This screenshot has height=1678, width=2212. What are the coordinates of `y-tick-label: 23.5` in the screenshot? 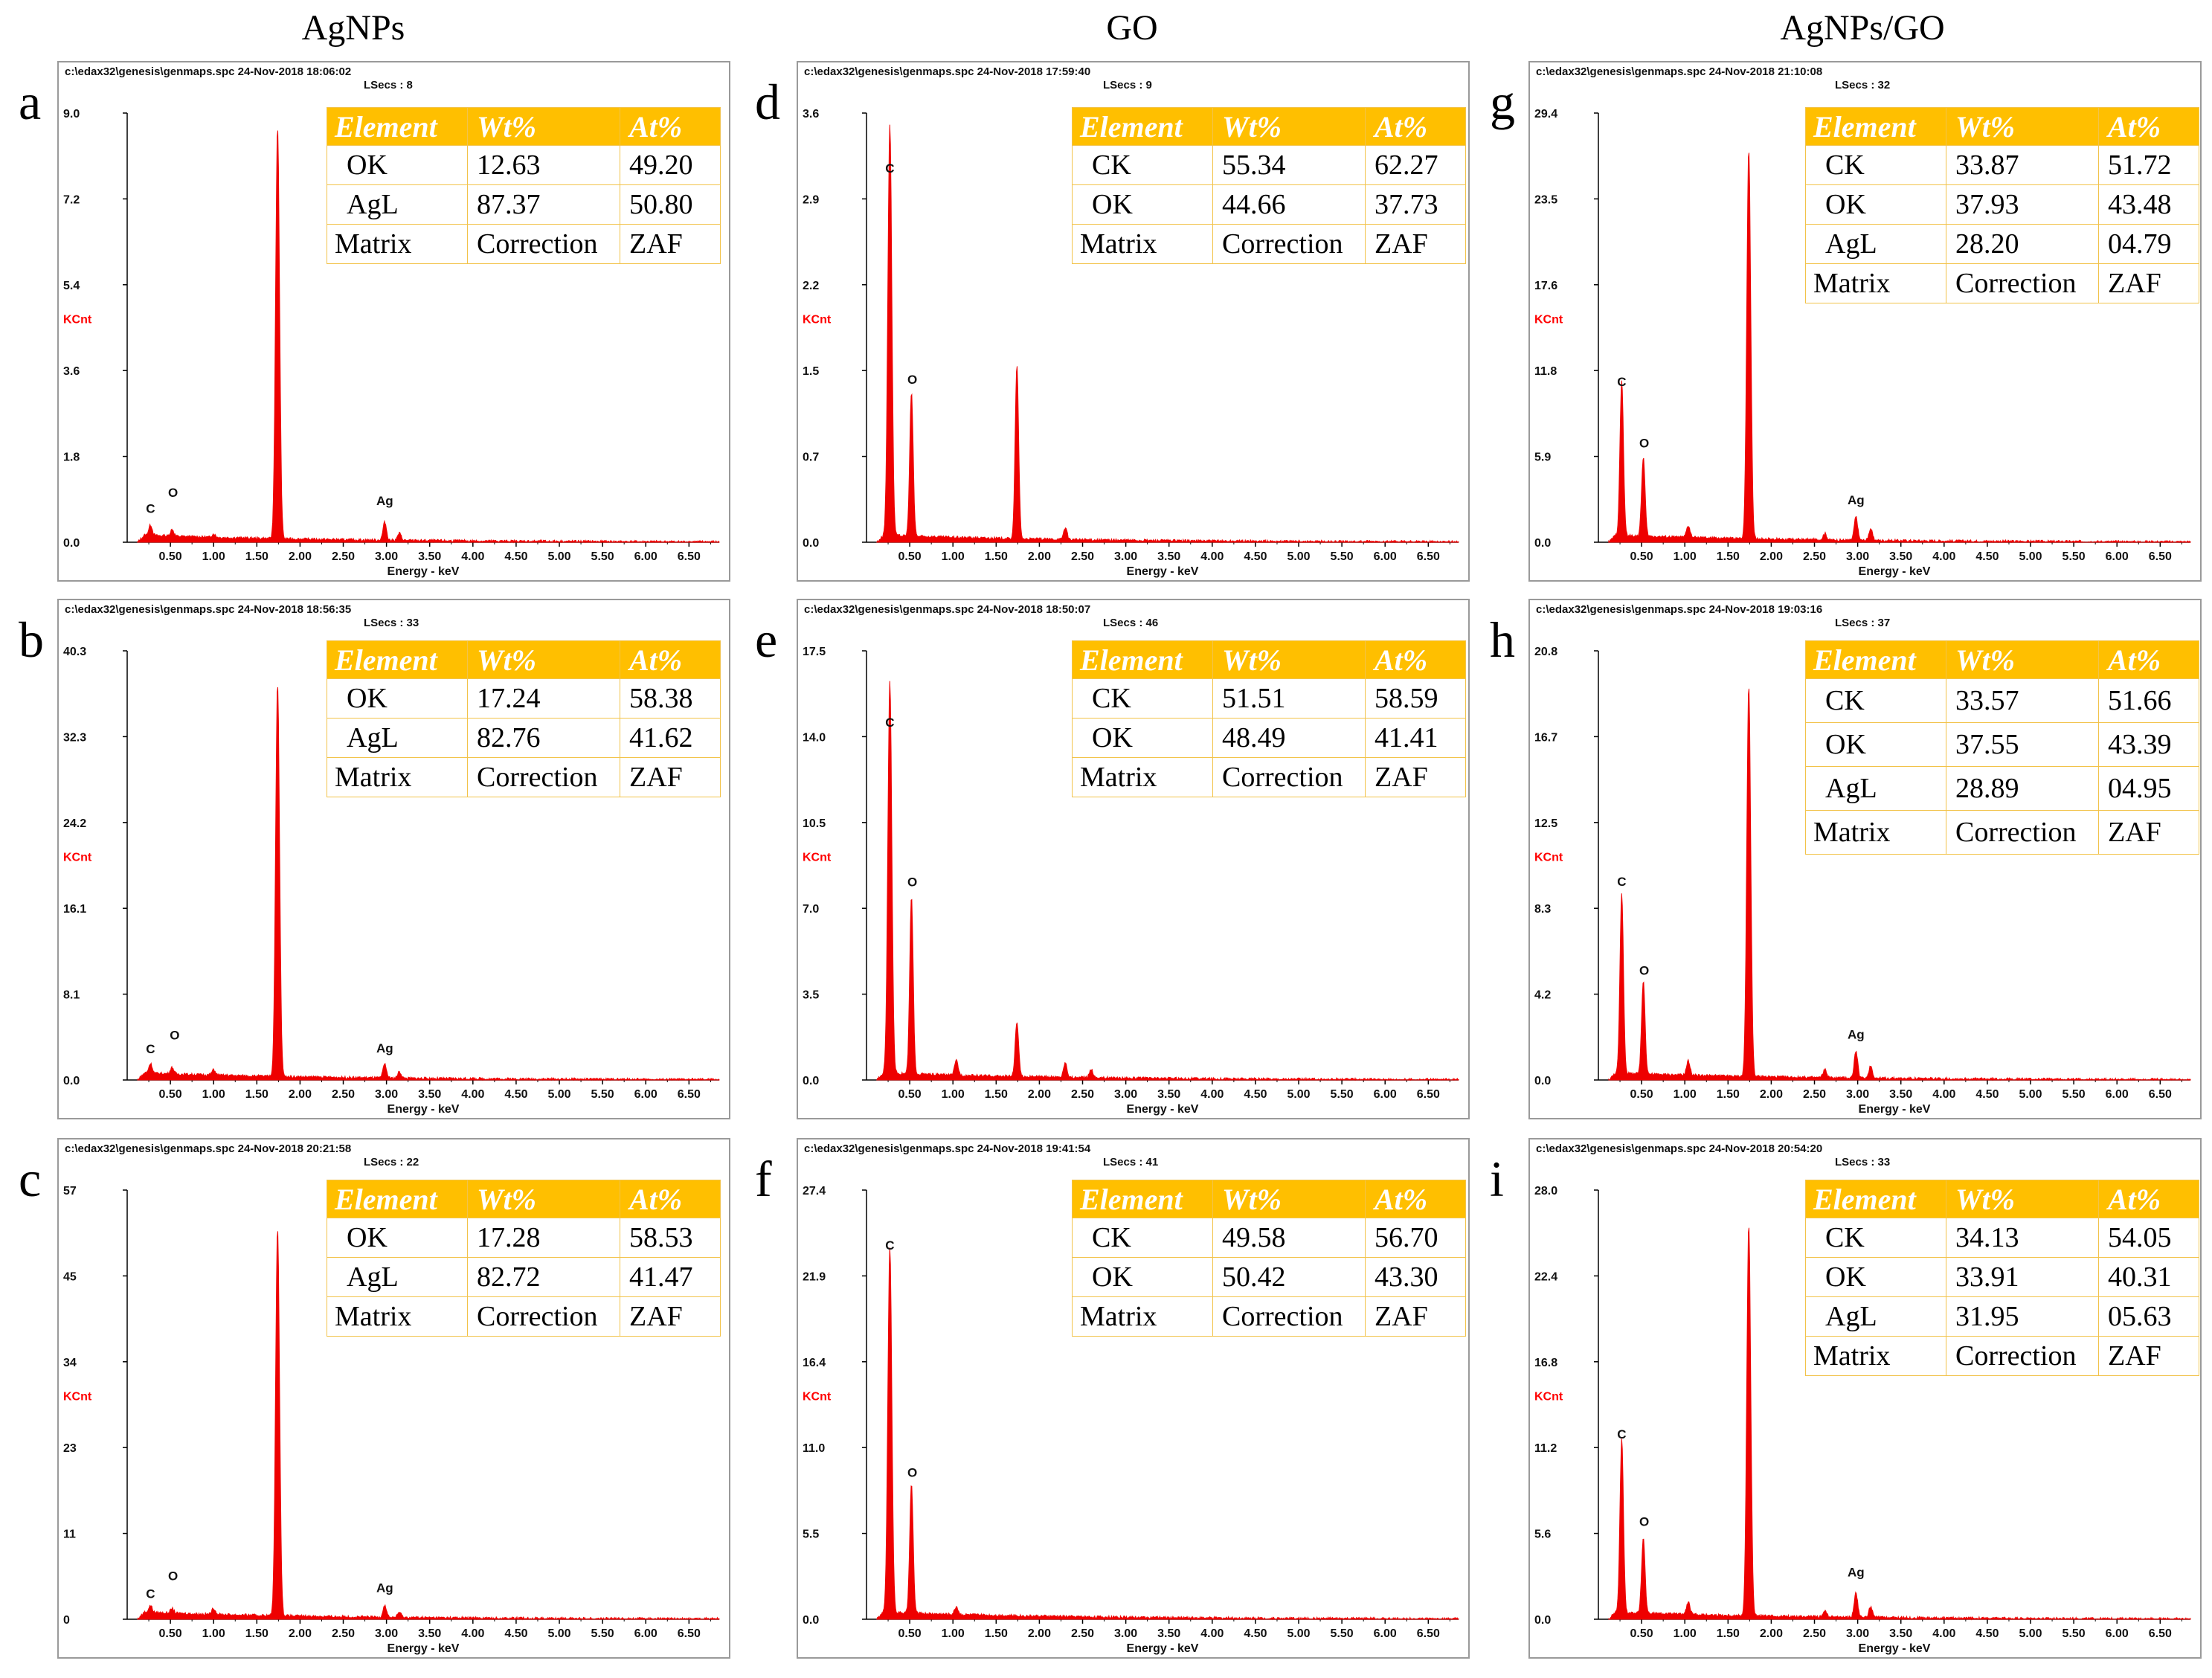 It's located at (1546, 199).